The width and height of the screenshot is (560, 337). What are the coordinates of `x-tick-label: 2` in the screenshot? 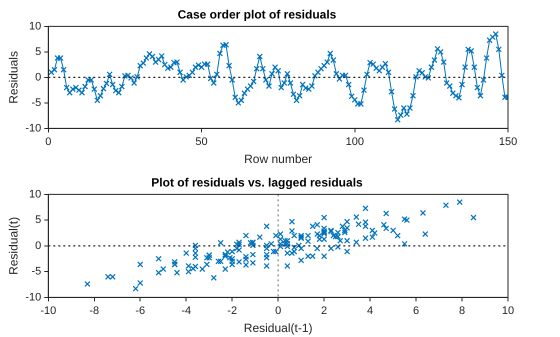 It's located at (324, 311).